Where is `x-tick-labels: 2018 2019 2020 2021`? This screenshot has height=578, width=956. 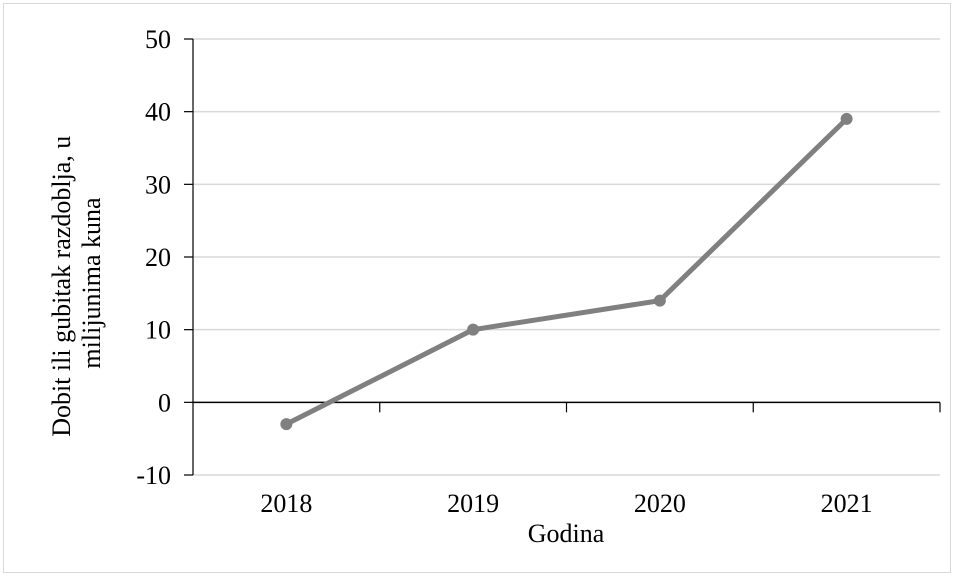
x-tick-labels: 2018 2019 2020 2021 is located at coordinates (566, 503).